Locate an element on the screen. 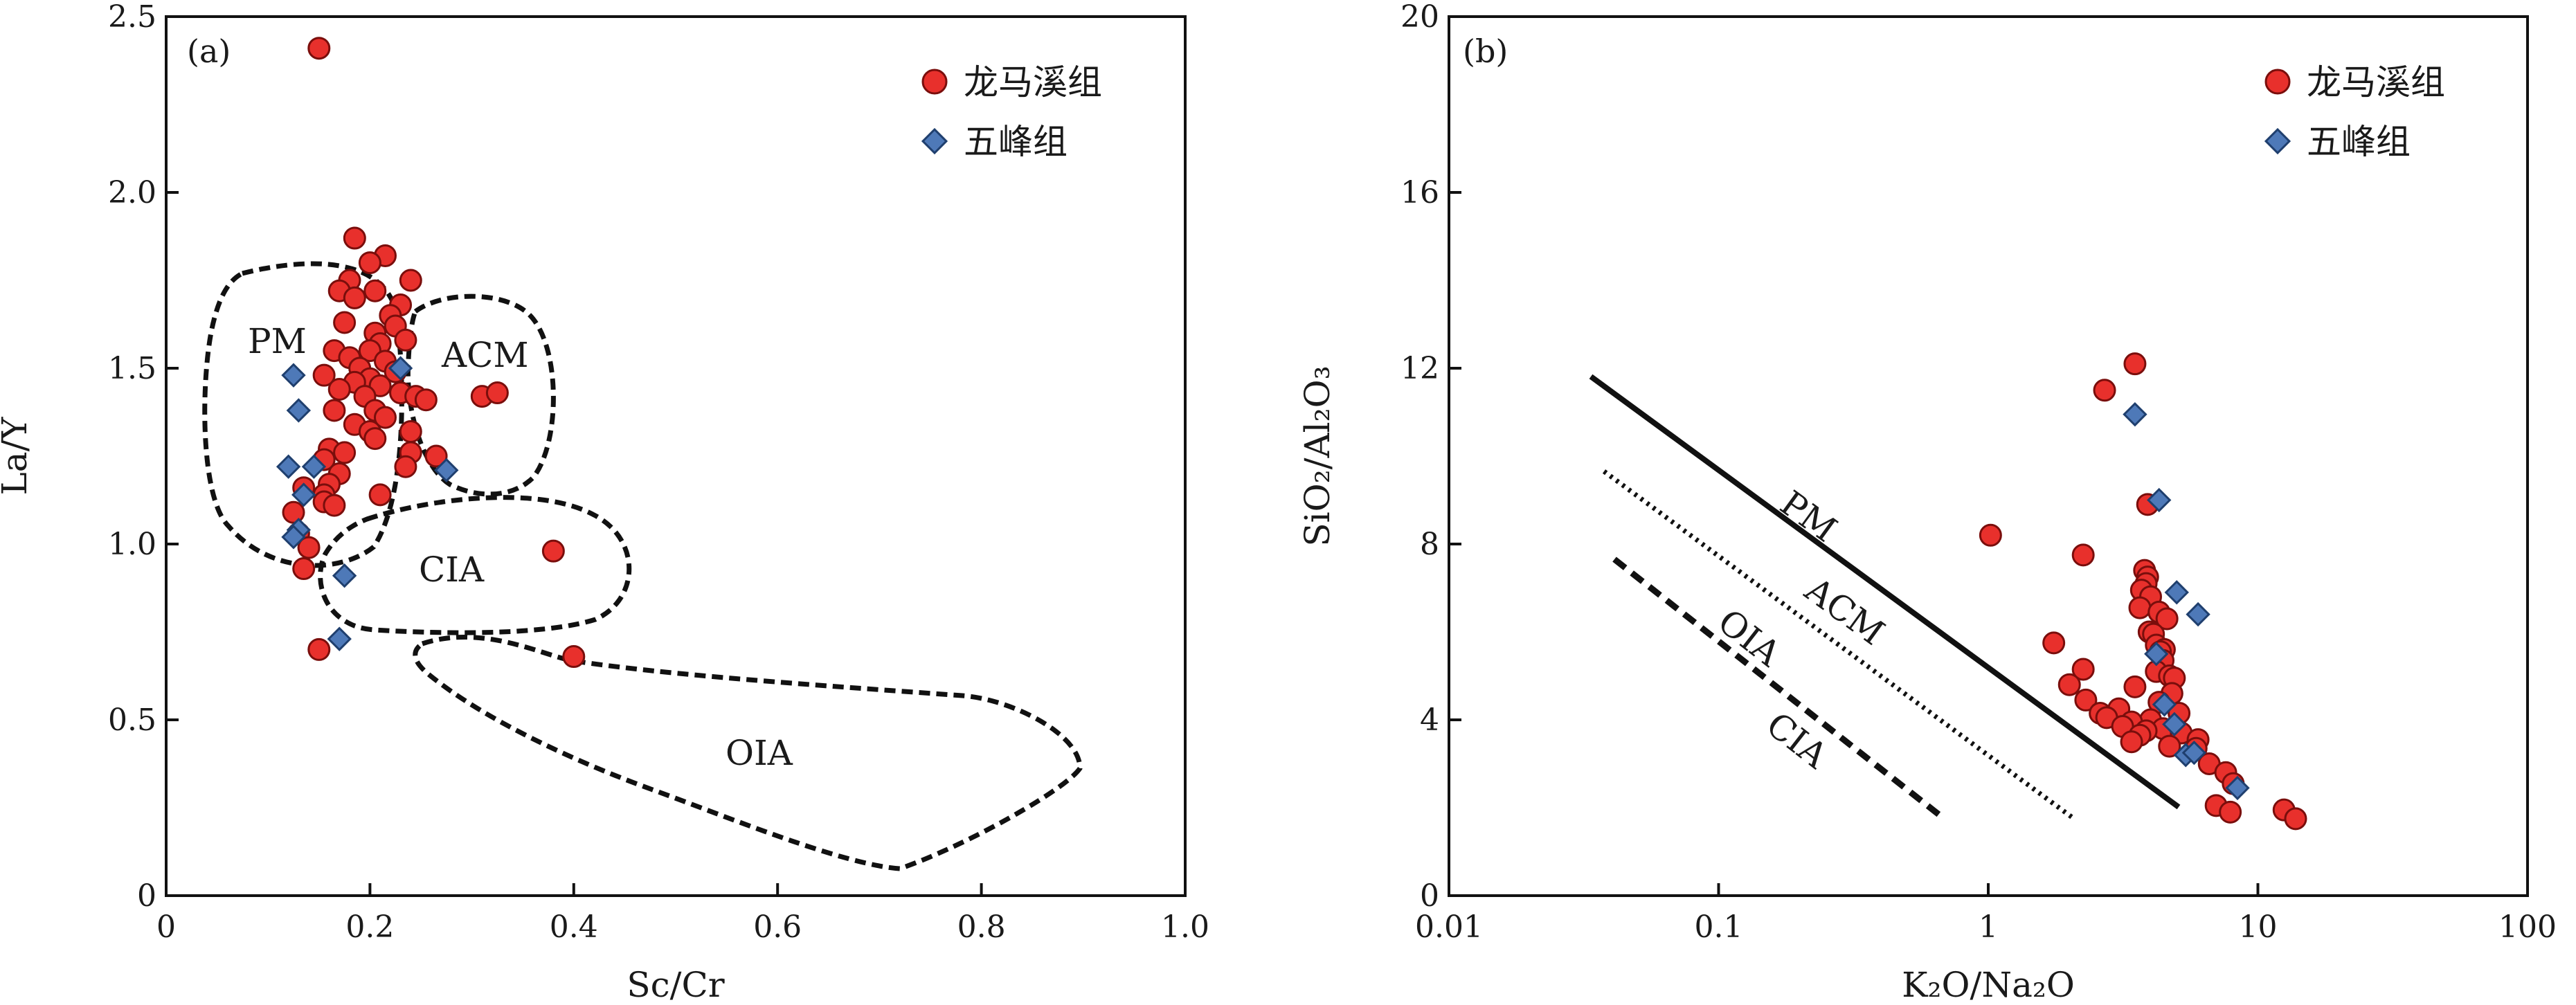 Image resolution: width=2576 pixels, height=1005 pixels. field-pm-outline is located at coordinates (303, 414).